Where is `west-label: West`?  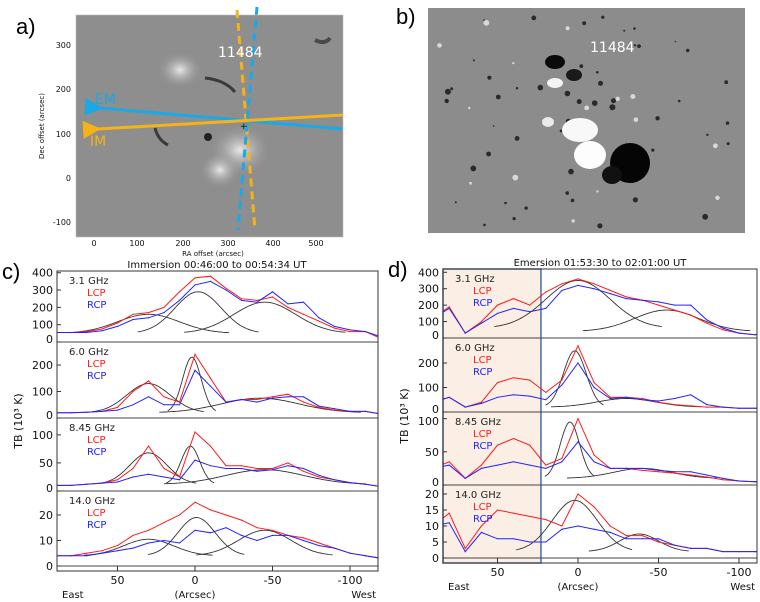 west-label: West is located at coordinates (363, 595).